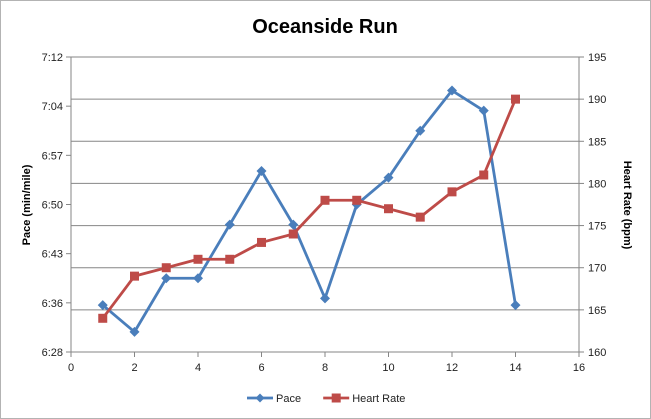  Describe the element at coordinates (52, 206) in the screenshot. I see `y-tick-label: 6:50` at that location.